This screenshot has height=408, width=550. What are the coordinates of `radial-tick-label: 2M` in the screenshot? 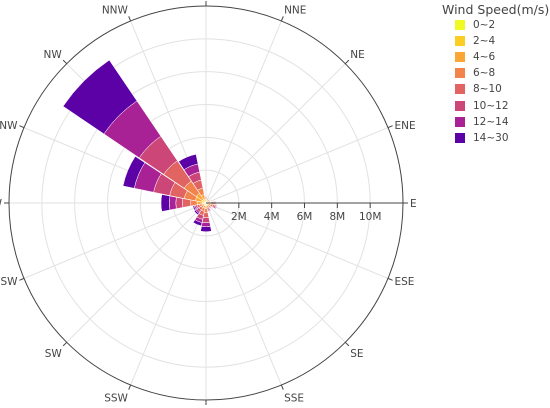 It's located at (239, 217).